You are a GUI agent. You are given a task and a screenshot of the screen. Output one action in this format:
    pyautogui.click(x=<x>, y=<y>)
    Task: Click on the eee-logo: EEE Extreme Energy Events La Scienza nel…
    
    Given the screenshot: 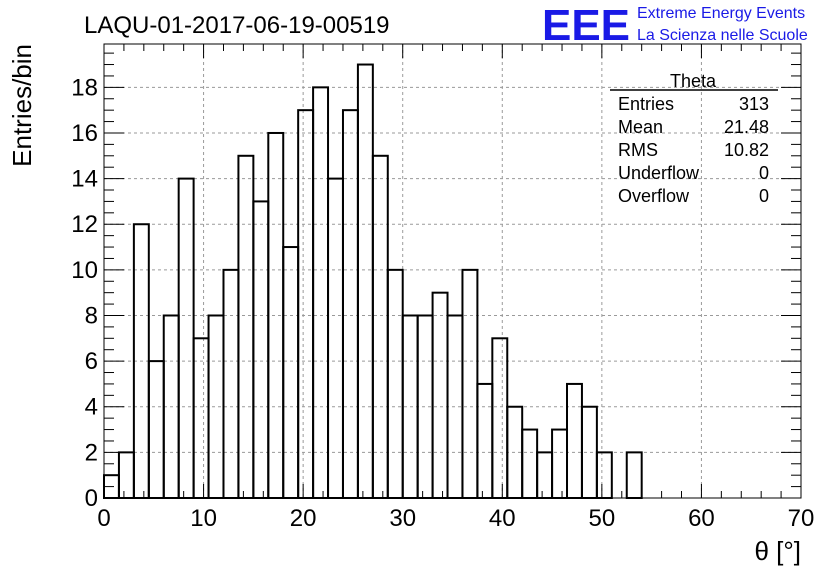 What is the action you would take?
    pyautogui.click(x=675, y=25)
    